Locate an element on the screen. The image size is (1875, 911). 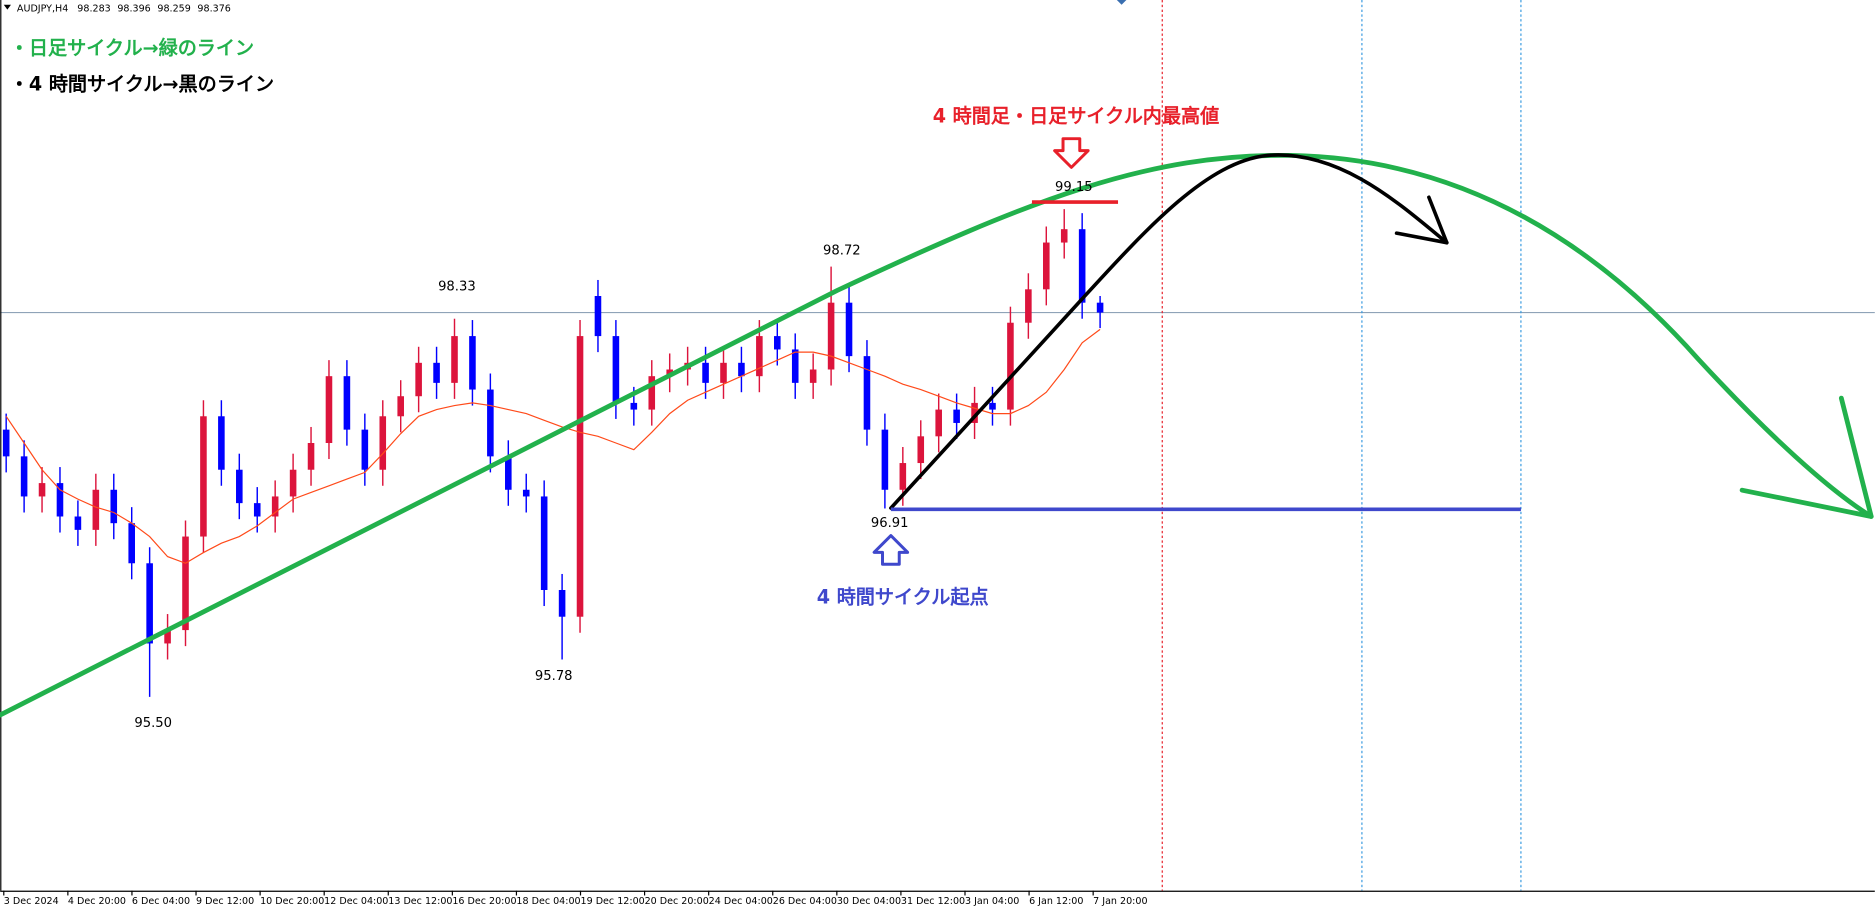
start-arrow is located at coordinates (891, 550).